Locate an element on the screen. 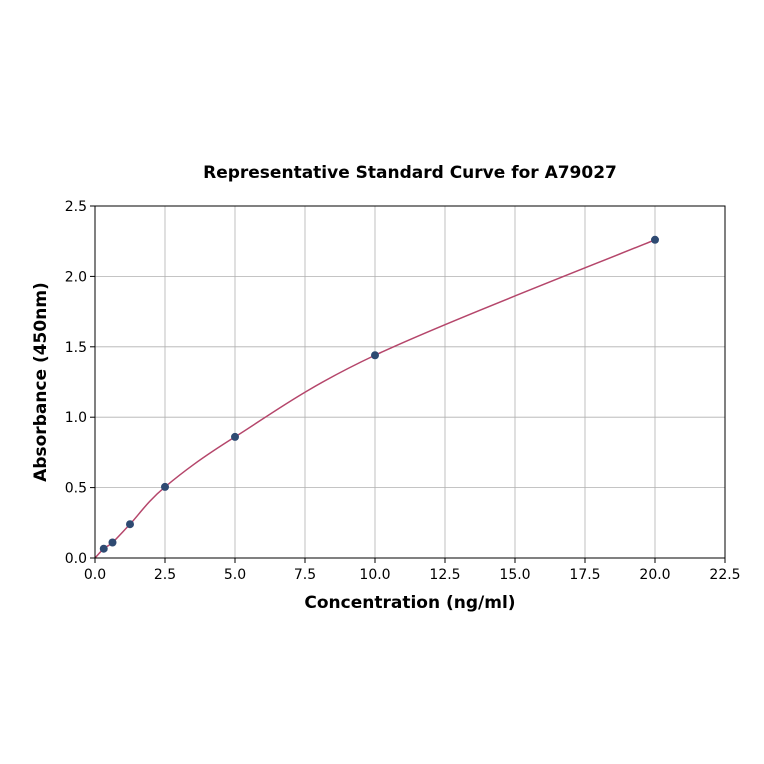 This screenshot has width=764, height=764. y-axis-label: Absorbance (450nm) is located at coordinates (41, 382).